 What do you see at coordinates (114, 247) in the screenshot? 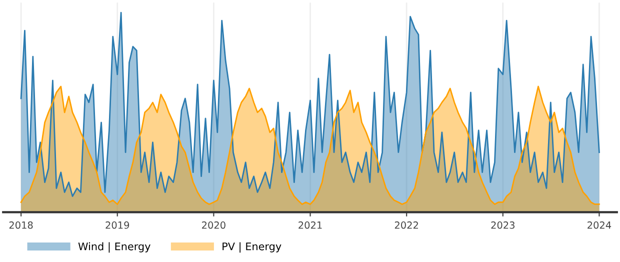
I see `legend-label: Wind | Energy` at bounding box center [114, 247].